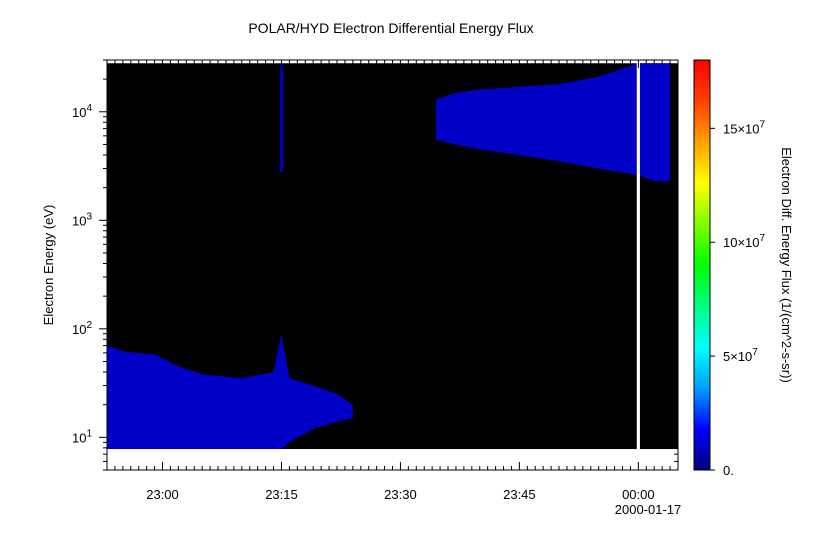  What do you see at coordinates (744, 127) in the screenshot?
I see `colorbar-tick-label: 15×107` at bounding box center [744, 127].